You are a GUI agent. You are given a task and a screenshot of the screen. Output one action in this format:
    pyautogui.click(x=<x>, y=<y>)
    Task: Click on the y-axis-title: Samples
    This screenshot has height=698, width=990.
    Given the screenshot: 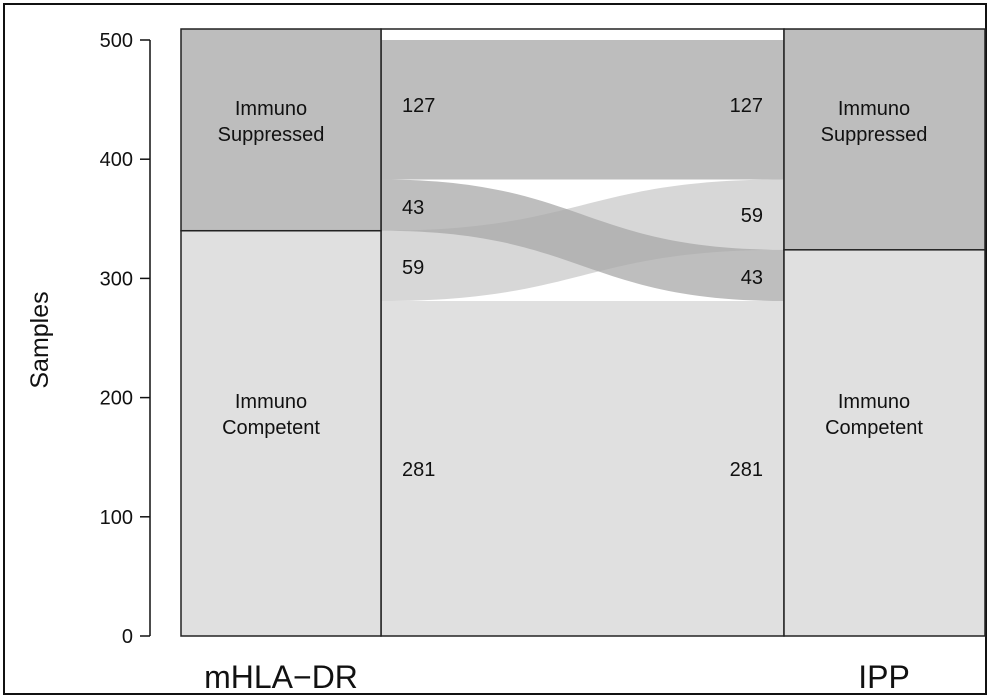 What is the action you would take?
    pyautogui.click(x=40, y=339)
    